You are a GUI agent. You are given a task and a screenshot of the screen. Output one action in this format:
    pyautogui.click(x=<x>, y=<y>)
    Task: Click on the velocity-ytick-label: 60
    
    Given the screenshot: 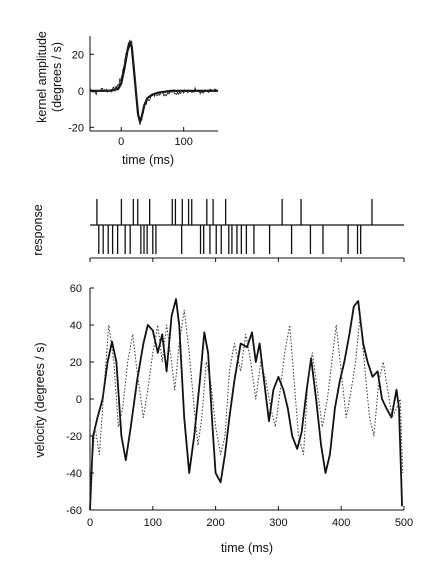 What is the action you would take?
    pyautogui.click(x=76, y=289)
    